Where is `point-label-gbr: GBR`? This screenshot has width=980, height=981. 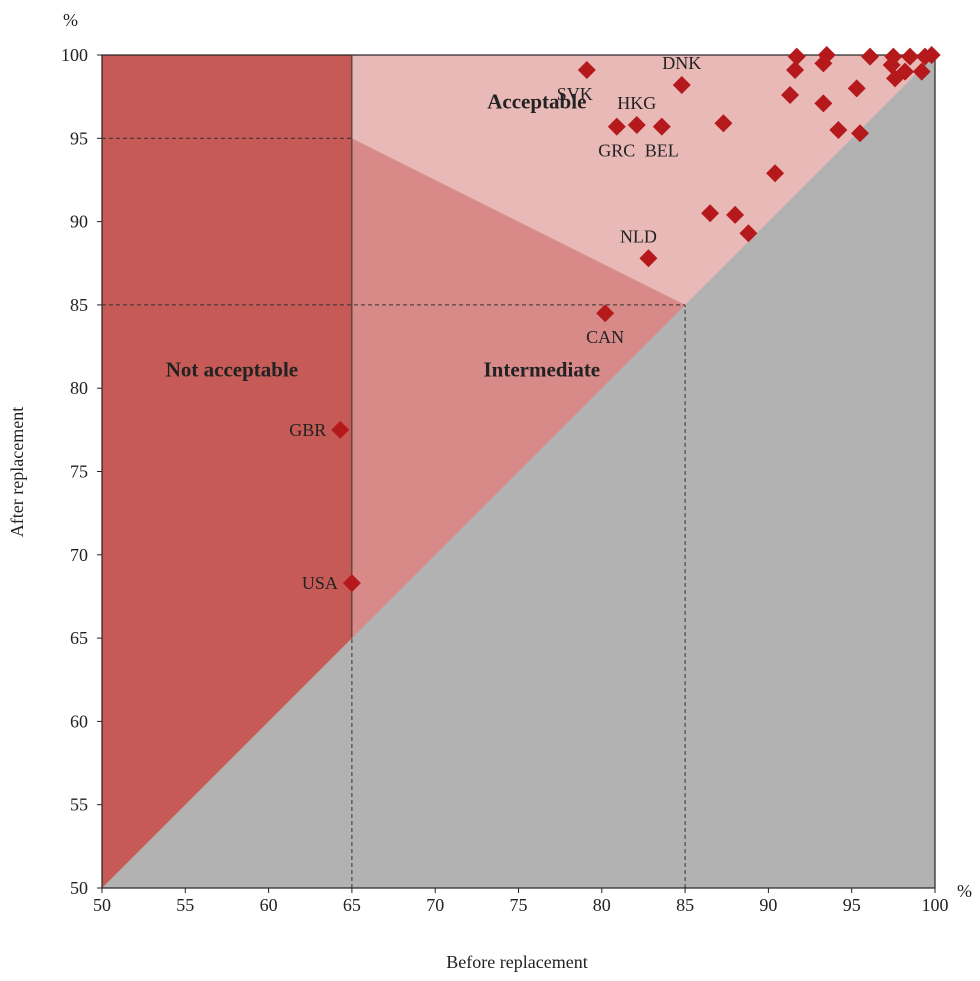
point-label-gbr: GBR is located at coordinates (307, 430).